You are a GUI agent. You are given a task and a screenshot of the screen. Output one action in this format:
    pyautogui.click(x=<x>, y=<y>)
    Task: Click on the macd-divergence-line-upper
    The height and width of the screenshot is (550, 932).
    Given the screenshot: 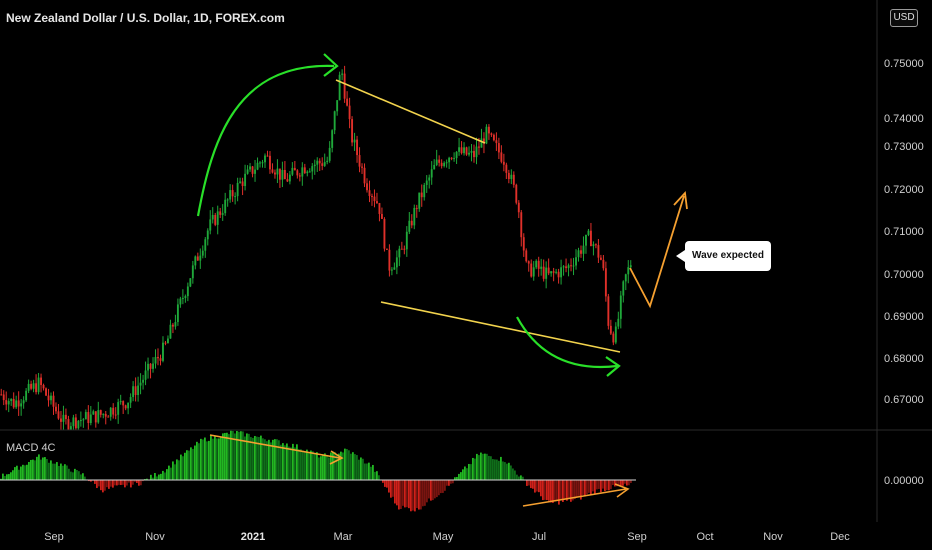 What is the action you would take?
    pyautogui.click(x=275, y=446)
    